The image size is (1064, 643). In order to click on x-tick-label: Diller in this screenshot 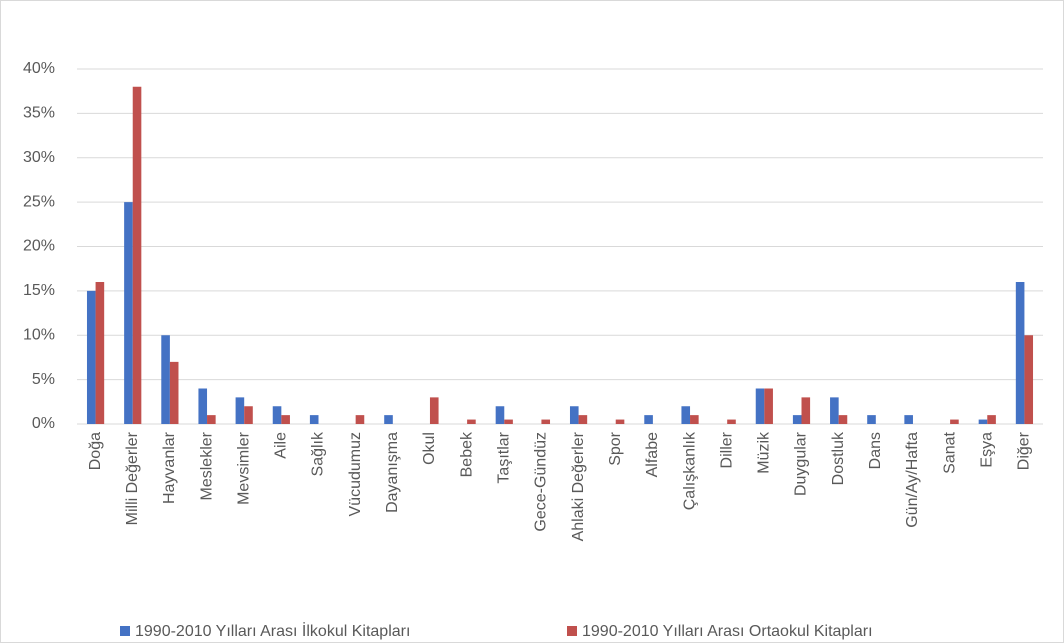, I will do `click(726, 449)`.